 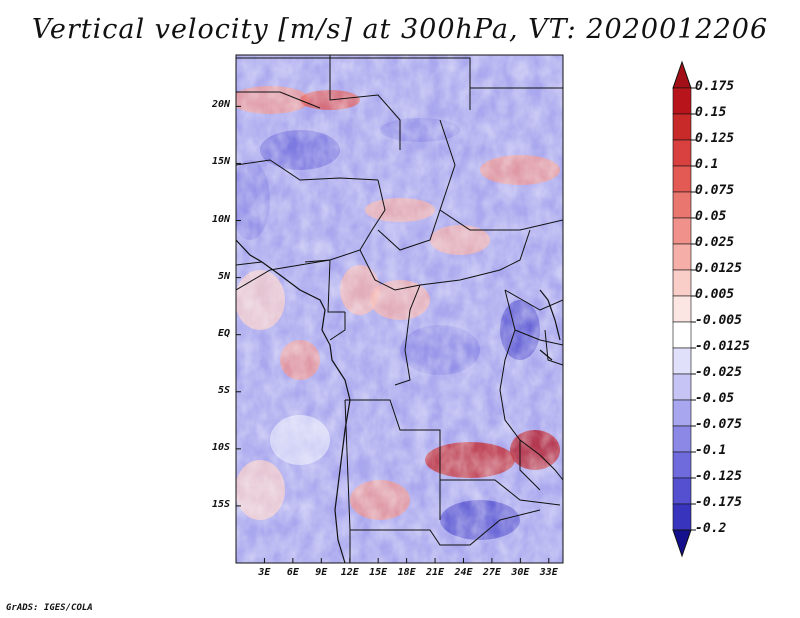 I want to click on colorbar-top-arrow, so click(x=682, y=74).